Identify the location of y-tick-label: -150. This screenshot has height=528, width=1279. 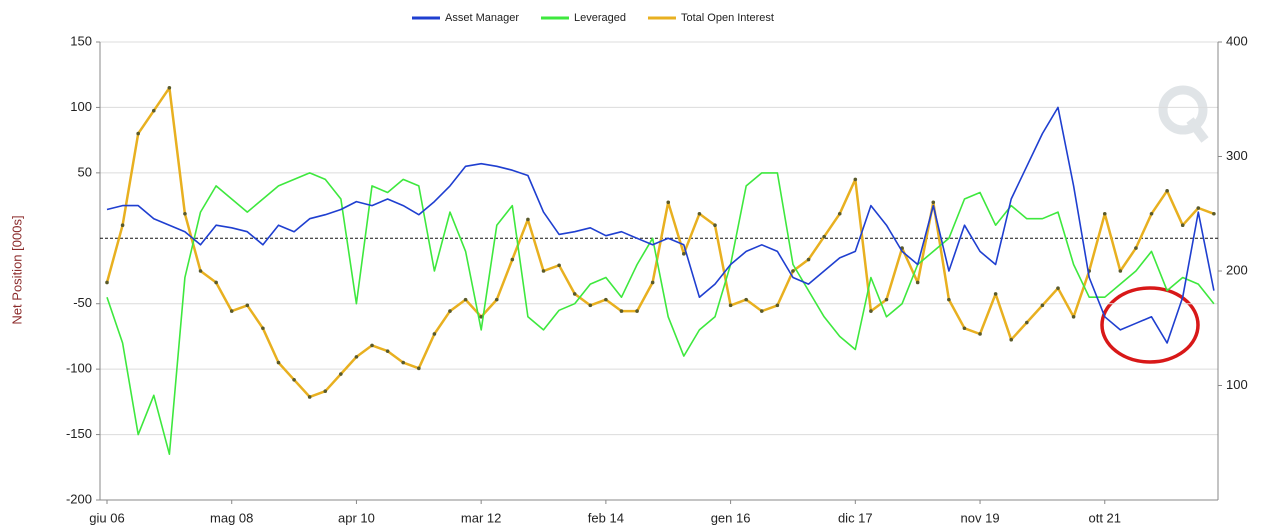
(79, 433).